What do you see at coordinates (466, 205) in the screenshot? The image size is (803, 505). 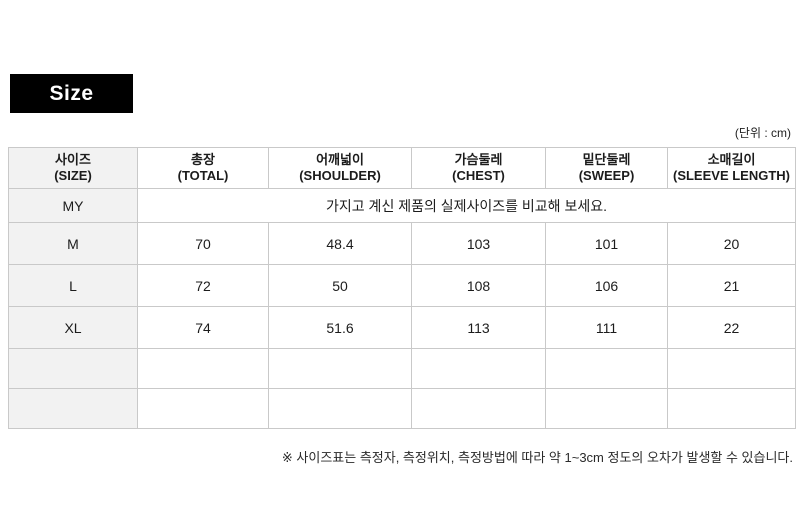 I see `my-row-note: 가지고 계신 제품의 실제사이즈를 비교해 보세요.` at bounding box center [466, 205].